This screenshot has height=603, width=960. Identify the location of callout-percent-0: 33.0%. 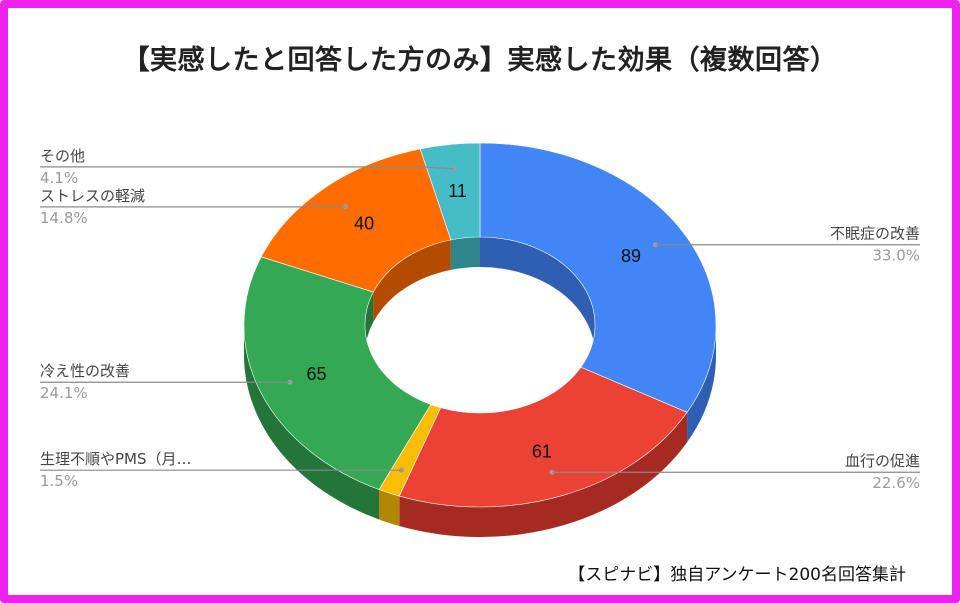
(896, 256).